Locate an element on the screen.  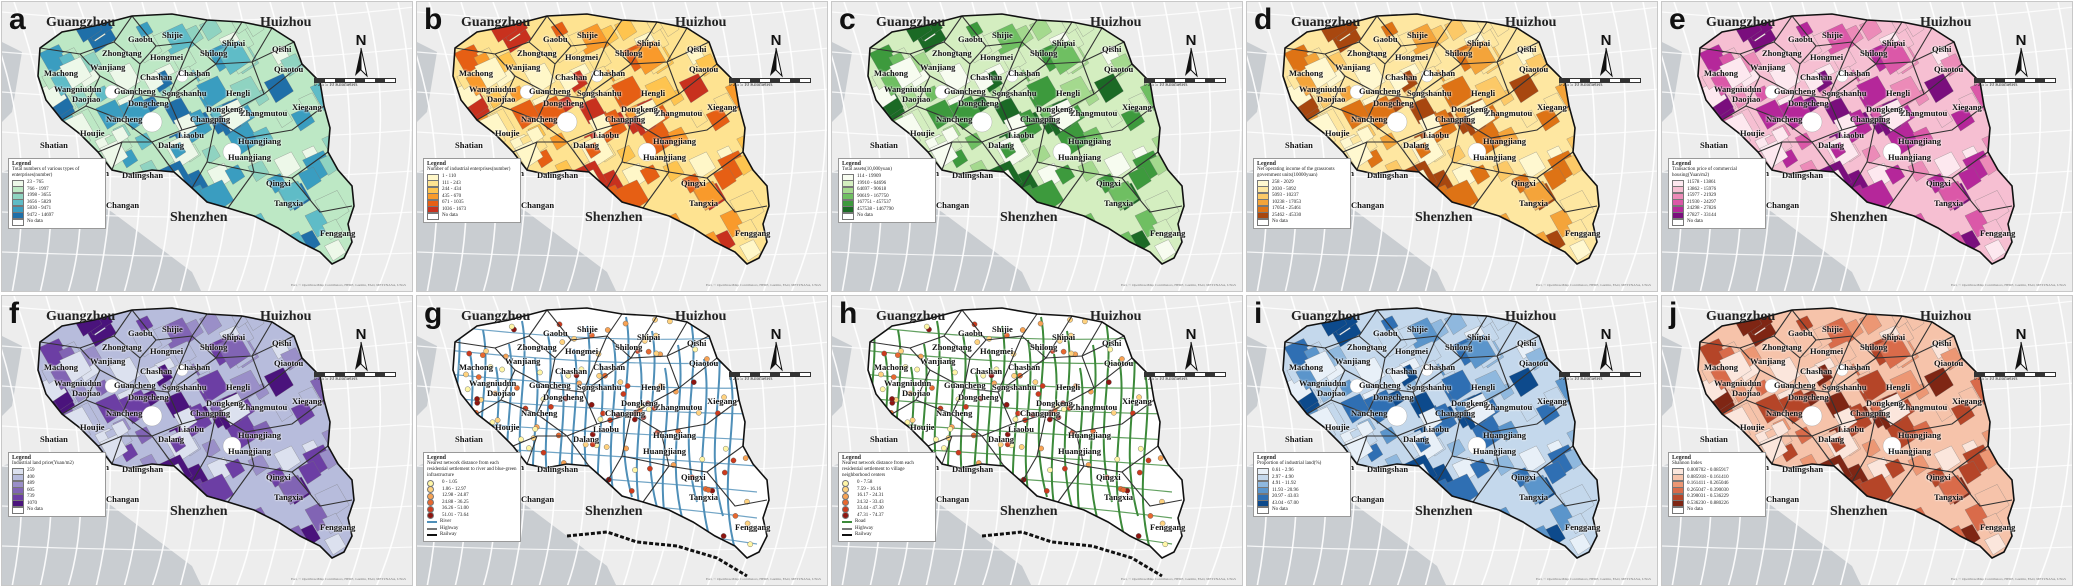
panel-letter: g is located at coordinates (433, 313).